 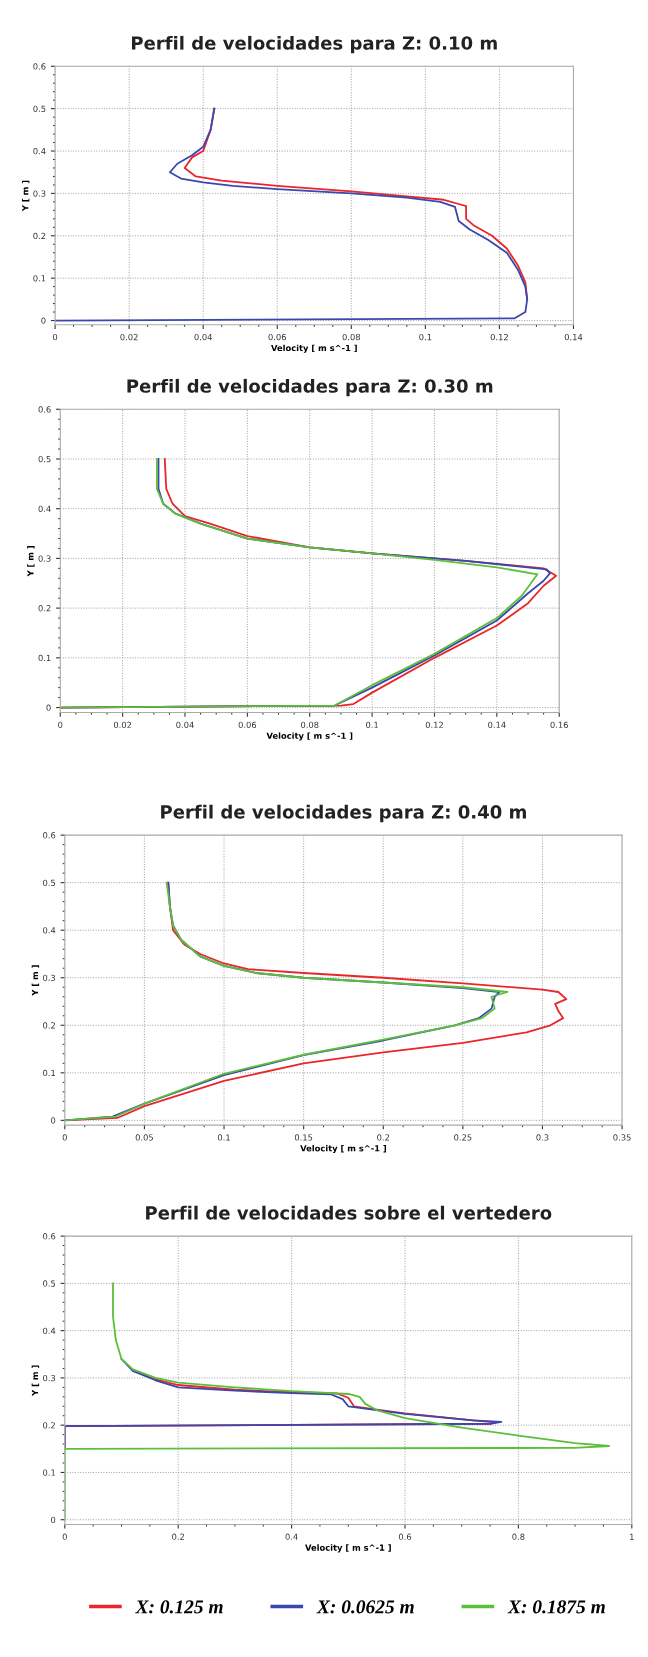 What do you see at coordinates (144, 1137) in the screenshot?
I see `x-tick-label: 0.05` at bounding box center [144, 1137].